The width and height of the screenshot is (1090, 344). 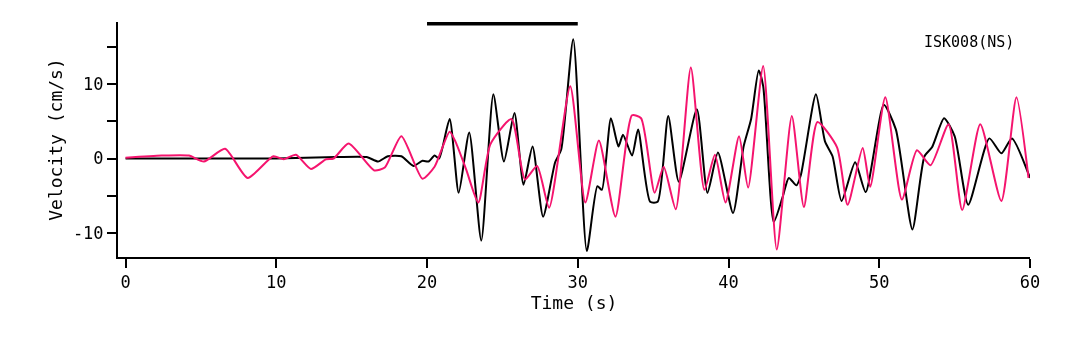 I want to click on x-tick-label: 30, so click(x=578, y=282).